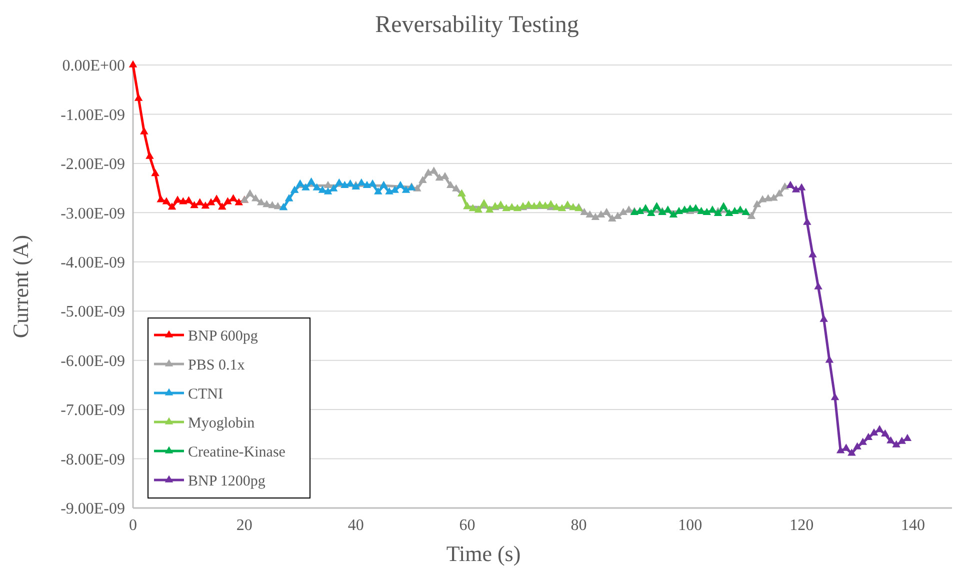  I want to click on legend-label: BNP 1200pg, so click(227, 481).